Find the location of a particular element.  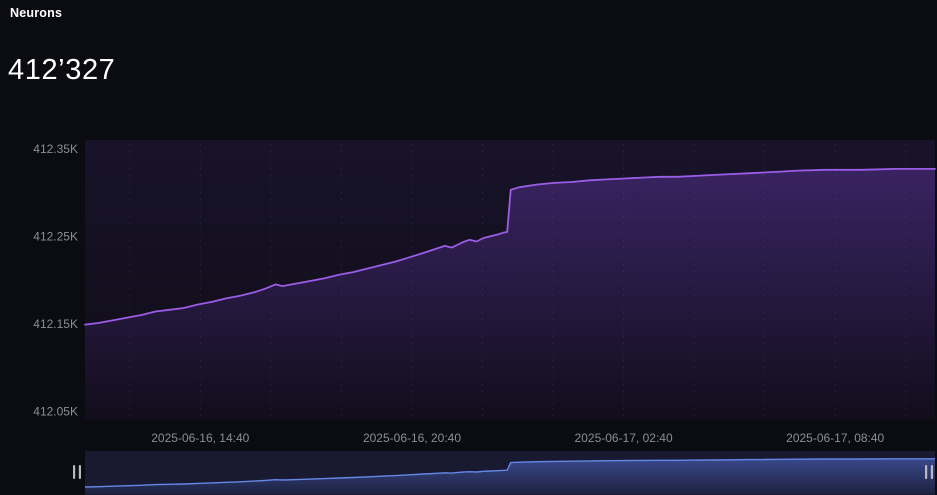

minimap-series-line is located at coordinates (509, 473).